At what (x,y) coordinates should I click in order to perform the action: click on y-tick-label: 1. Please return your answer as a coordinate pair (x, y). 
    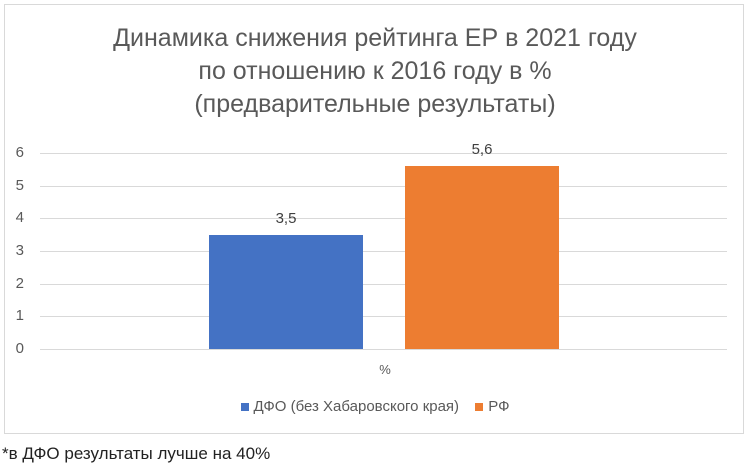
    Looking at the image, I should click on (19, 316).